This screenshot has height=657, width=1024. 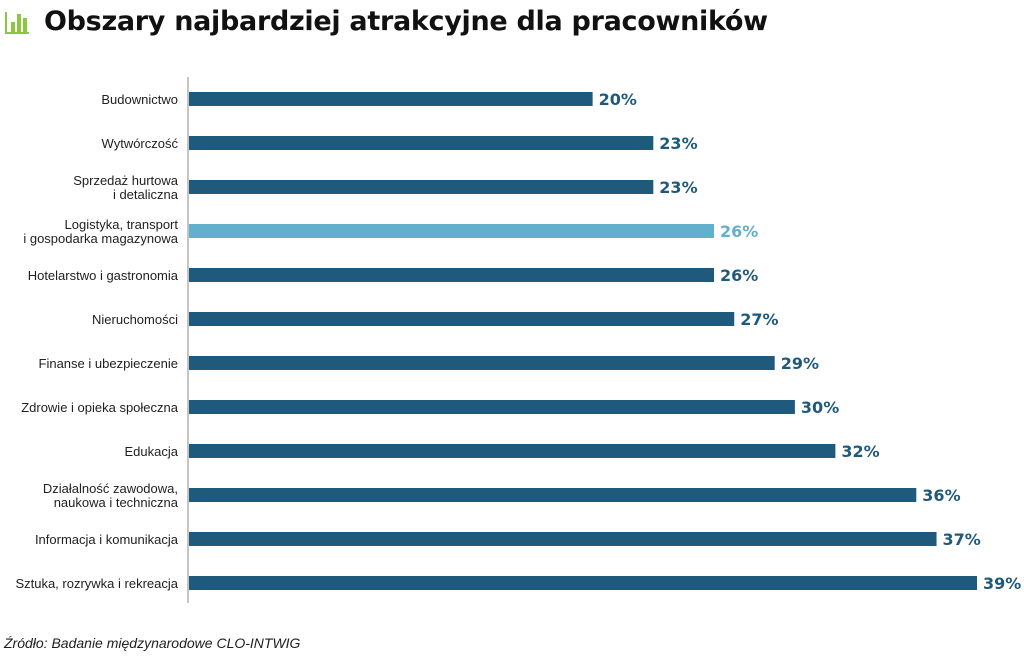 I want to click on category-label: Sprzedaż hurtowa i detaliczna, so click(x=126, y=187).